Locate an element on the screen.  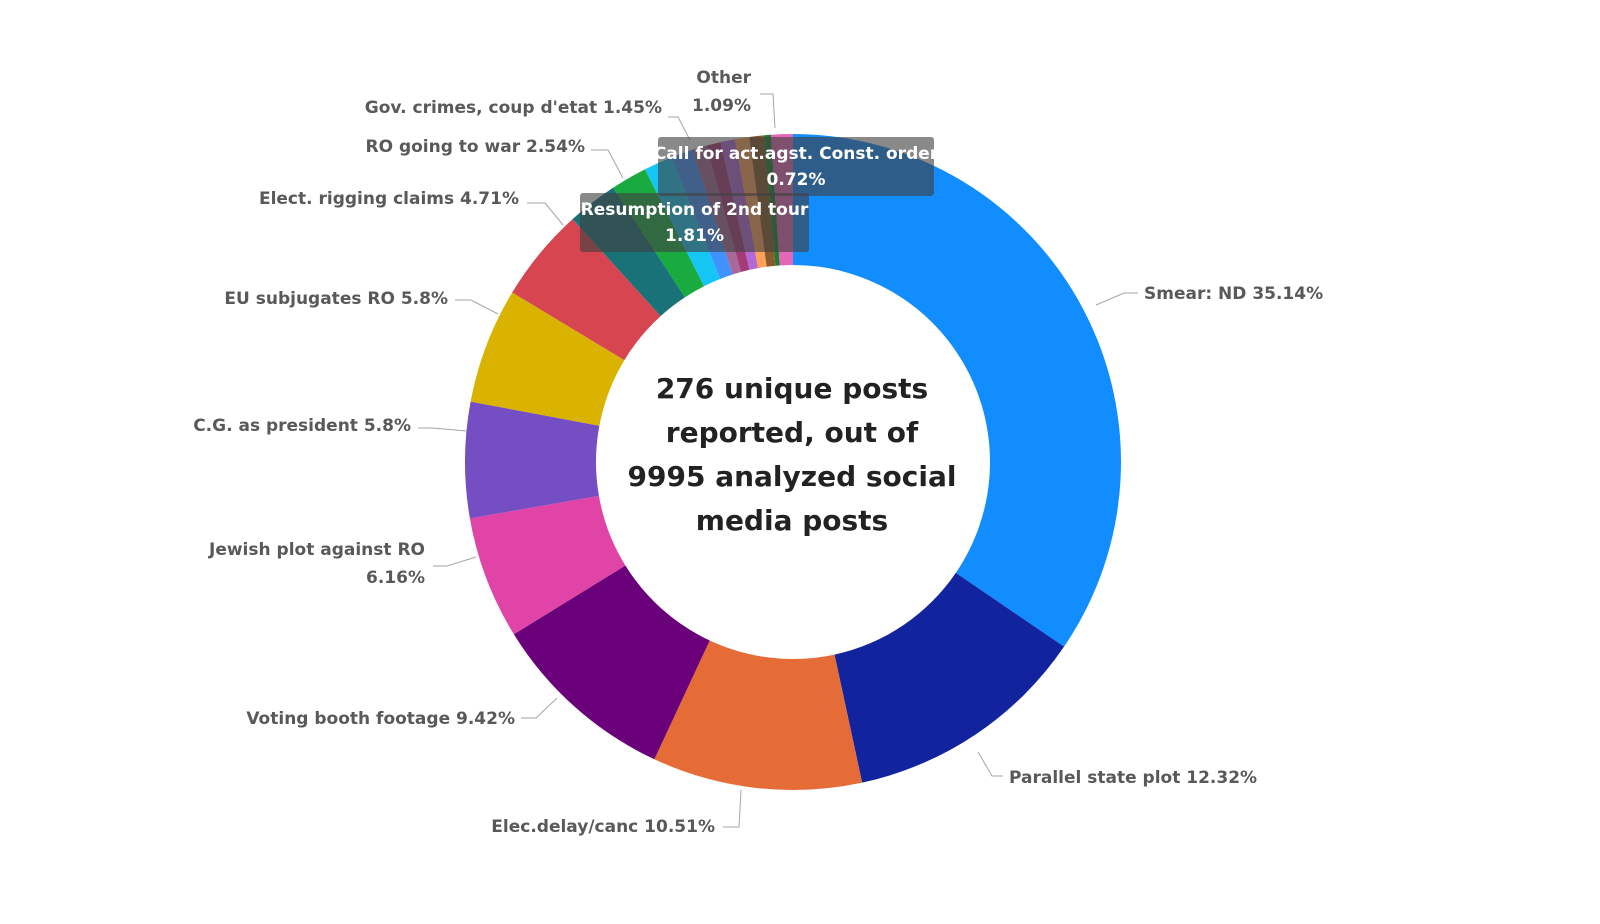
label-elec-delay-canc: Elec.delay/canc 10.51% is located at coordinates (603, 827).